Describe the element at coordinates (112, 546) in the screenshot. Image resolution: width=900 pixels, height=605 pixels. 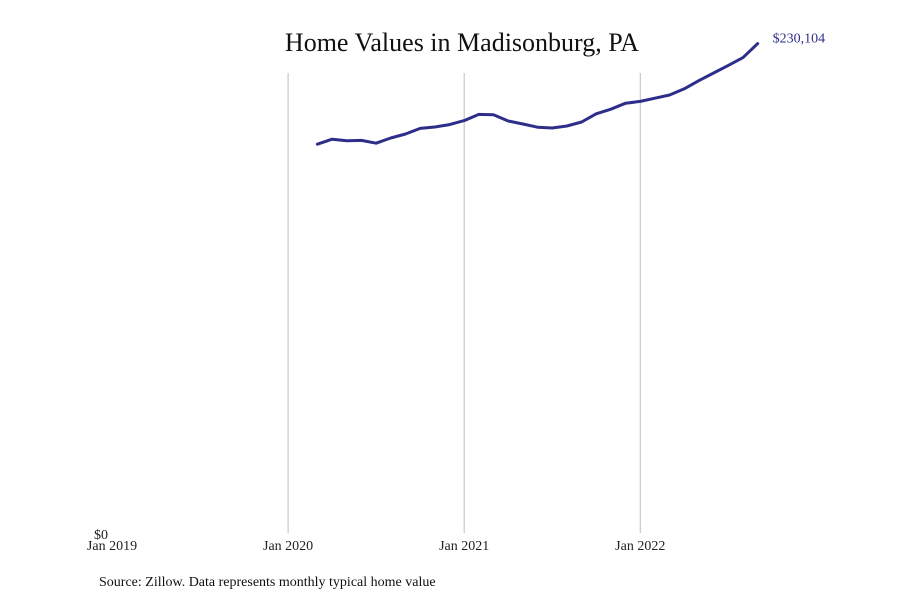
I see `x-tick-label: Jan 2019` at that location.